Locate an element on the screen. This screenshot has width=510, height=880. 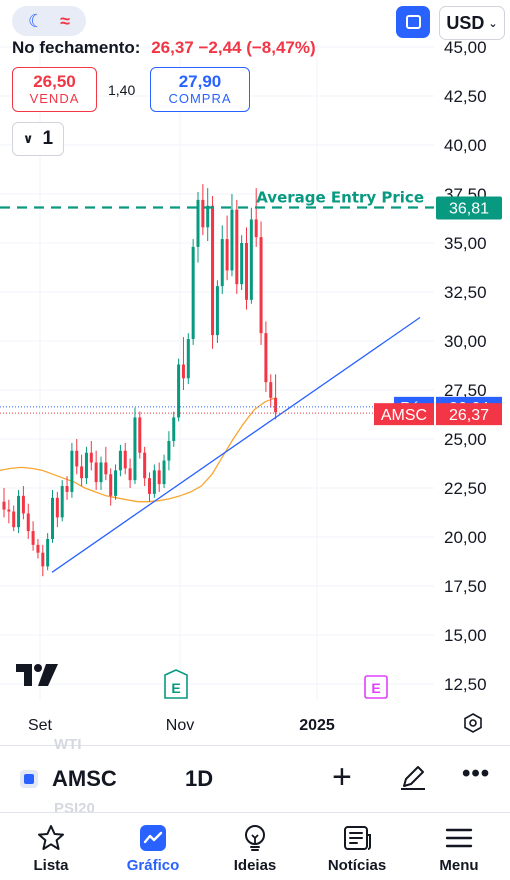
menu-icon is located at coordinates (459, 838).